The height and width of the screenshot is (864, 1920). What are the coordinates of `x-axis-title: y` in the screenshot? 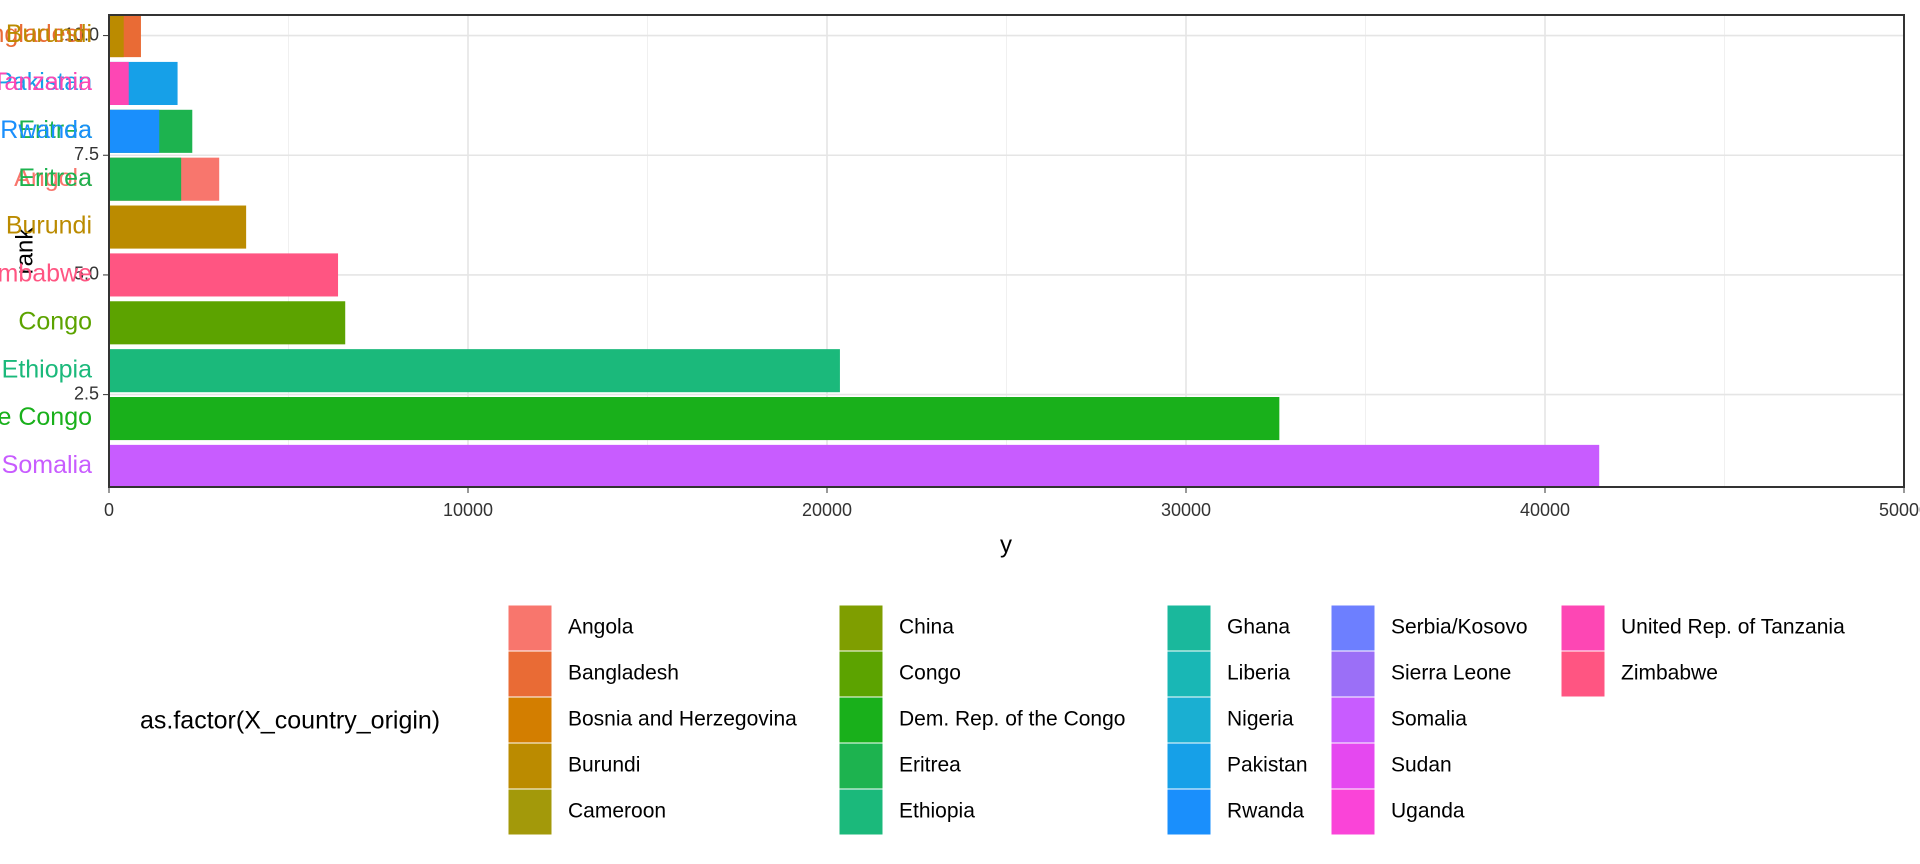 It's located at (1006, 544).